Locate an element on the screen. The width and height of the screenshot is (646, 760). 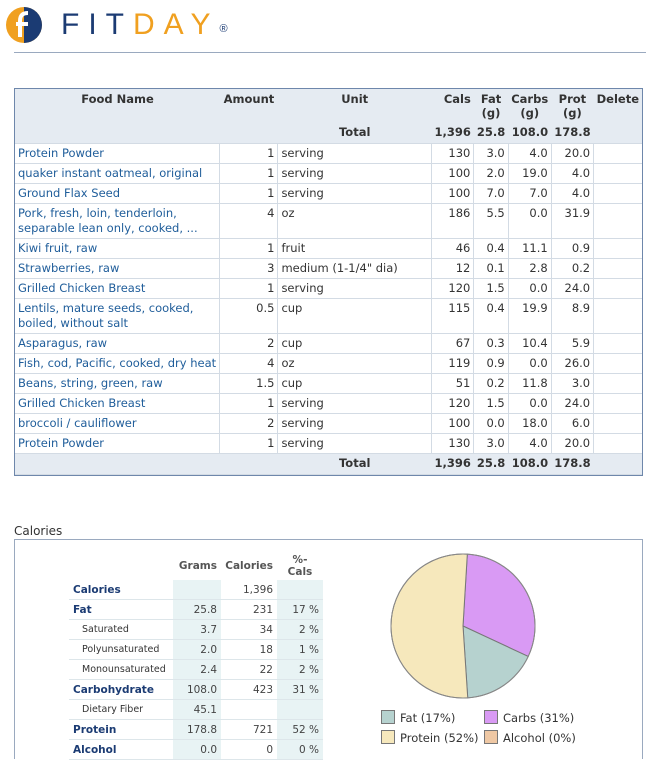
food-name-link: Fish, cod, Pacific, cooked, dry heat is located at coordinates (117, 363).